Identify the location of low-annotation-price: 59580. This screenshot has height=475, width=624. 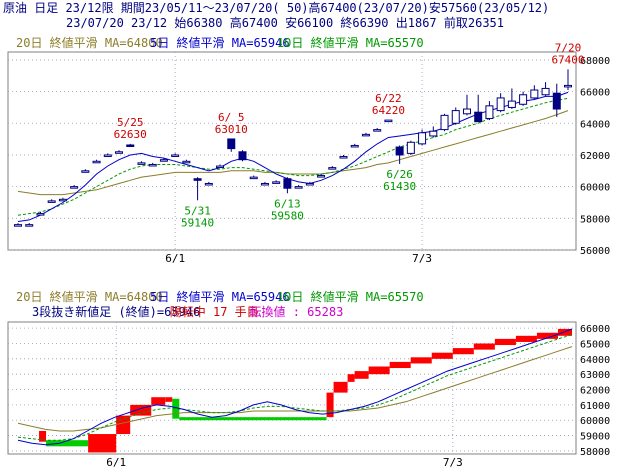
(287, 215).